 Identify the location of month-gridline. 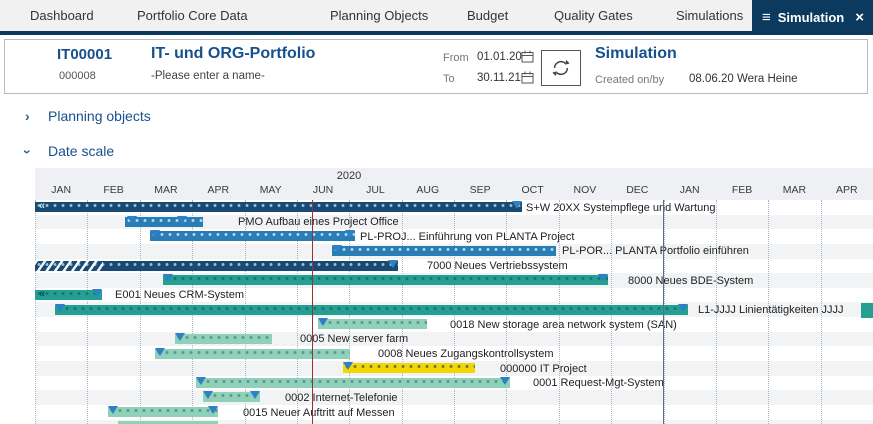
(821, 312).